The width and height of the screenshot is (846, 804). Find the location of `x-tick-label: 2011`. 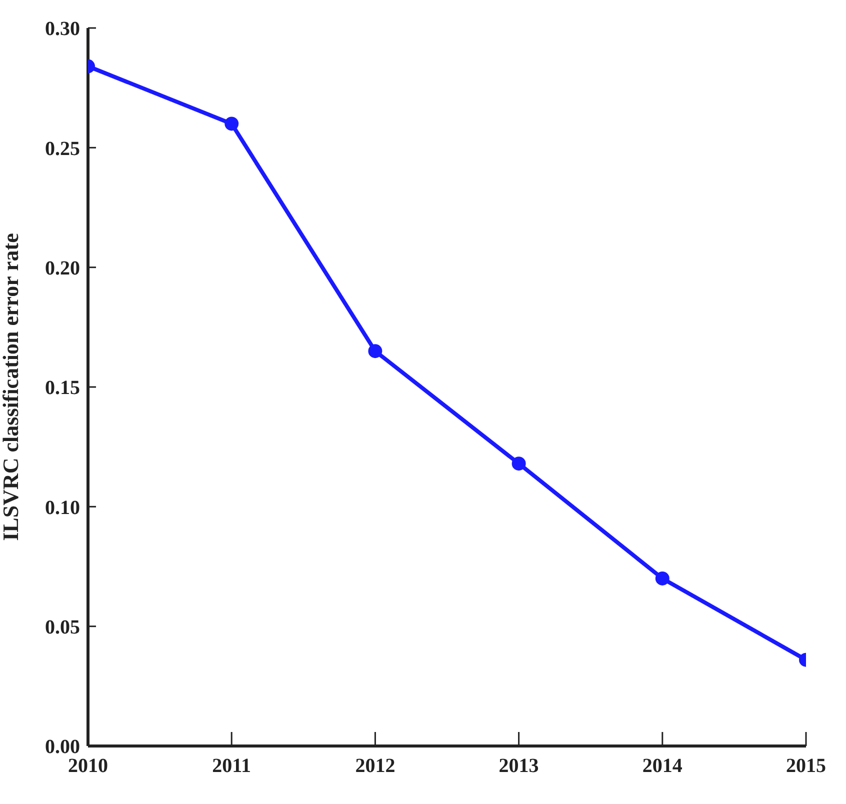

x-tick-label: 2011 is located at coordinates (232, 766).